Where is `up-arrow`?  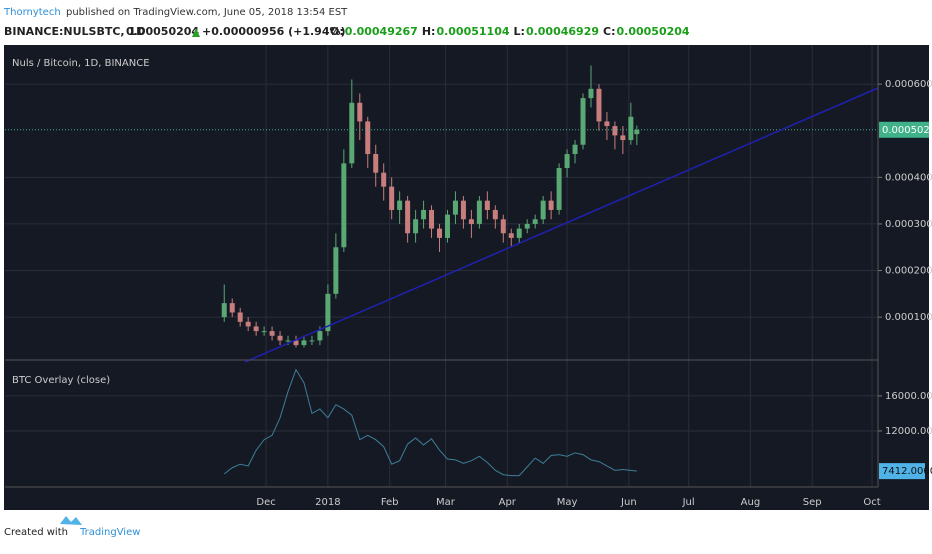 up-arrow is located at coordinates (196, 32).